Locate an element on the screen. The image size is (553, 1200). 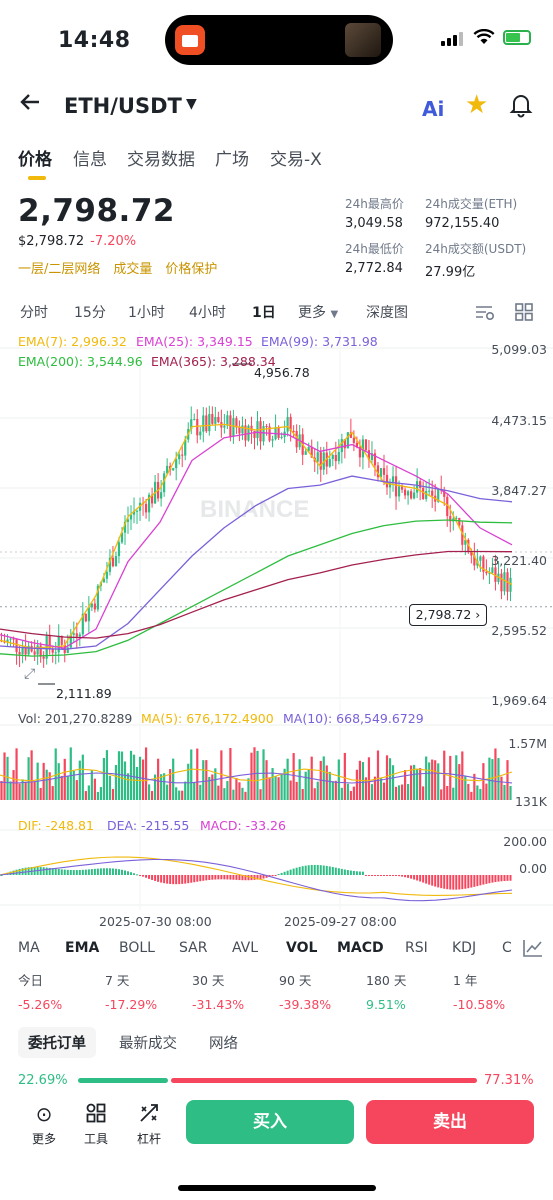
perf-7d: 7 天 -17.29% is located at coordinates (131, 991).